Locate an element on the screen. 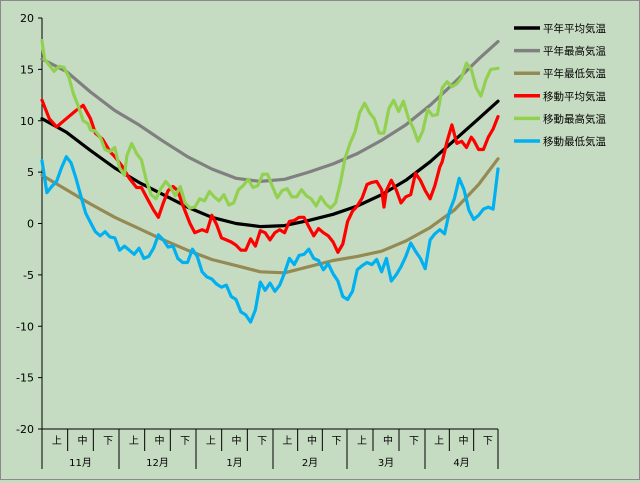  month-label: 3月 is located at coordinates (386, 463).